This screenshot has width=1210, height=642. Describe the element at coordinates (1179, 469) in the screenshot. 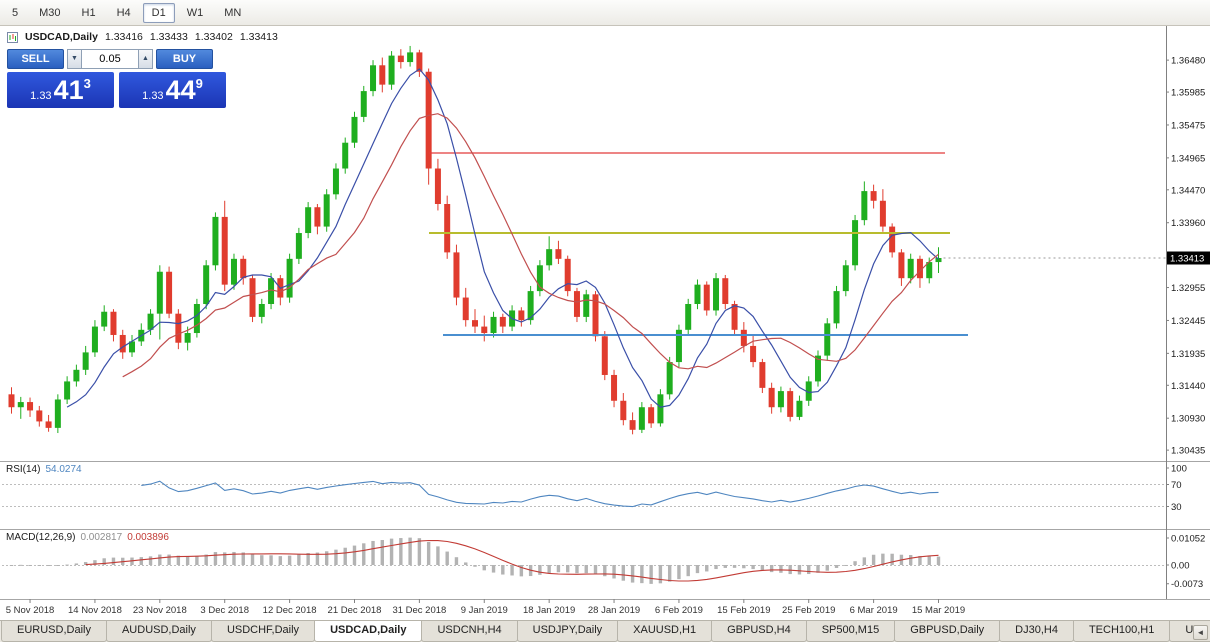

I see `svg-text: 100` at that location.